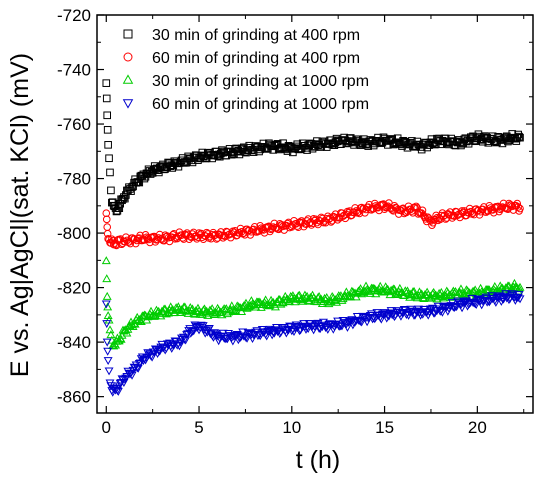  Describe the element at coordinates (256, 35) in the screenshot. I see `legend-label: 30 min of grinding at 400 rpm` at that location.